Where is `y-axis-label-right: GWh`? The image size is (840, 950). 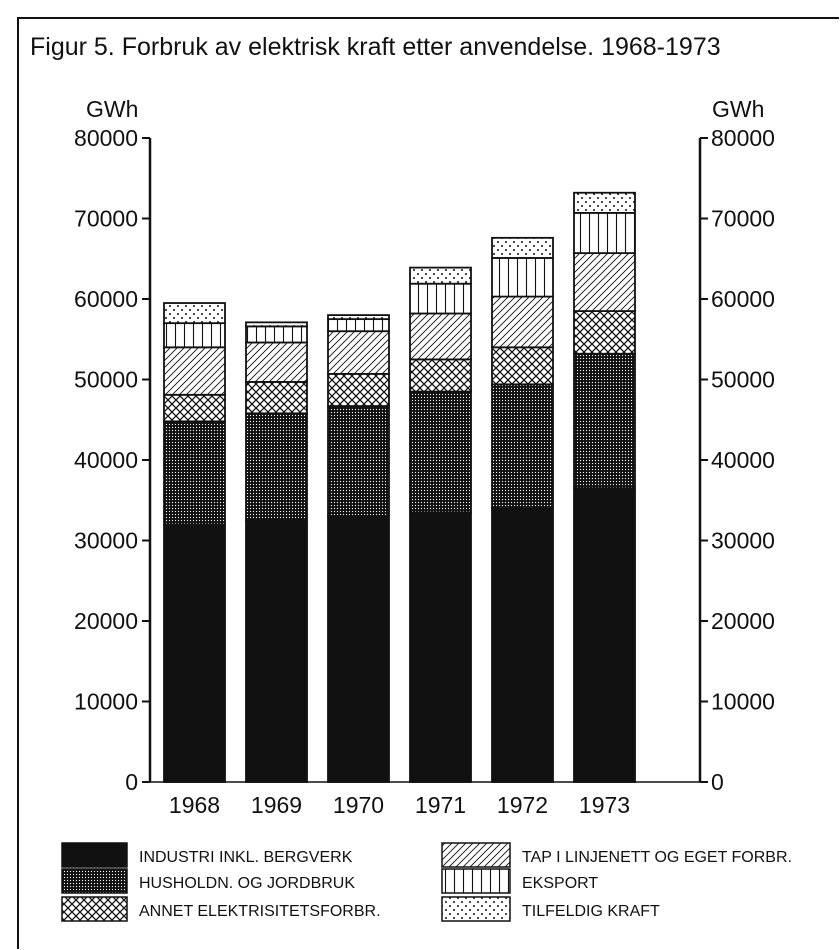
y-axis-label-right: GWh is located at coordinates (738, 109).